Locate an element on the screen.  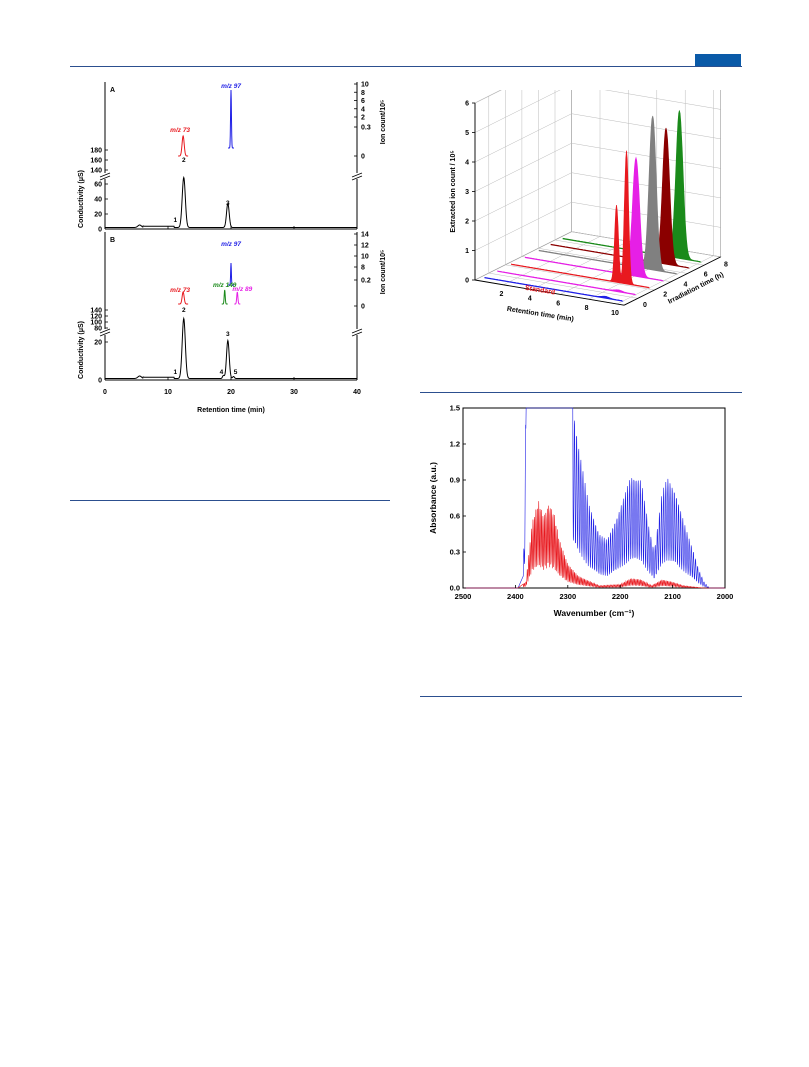
ion-trace-label: m/z 149 is located at coordinates (225, 285).